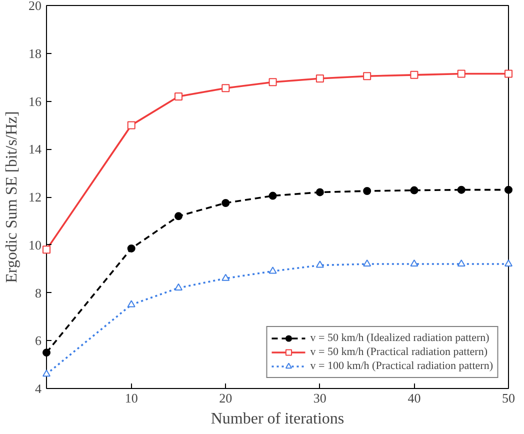 The height and width of the screenshot is (434, 524). Describe the element at coordinates (38, 388) in the screenshot. I see `y-tick-label: 4` at that location.